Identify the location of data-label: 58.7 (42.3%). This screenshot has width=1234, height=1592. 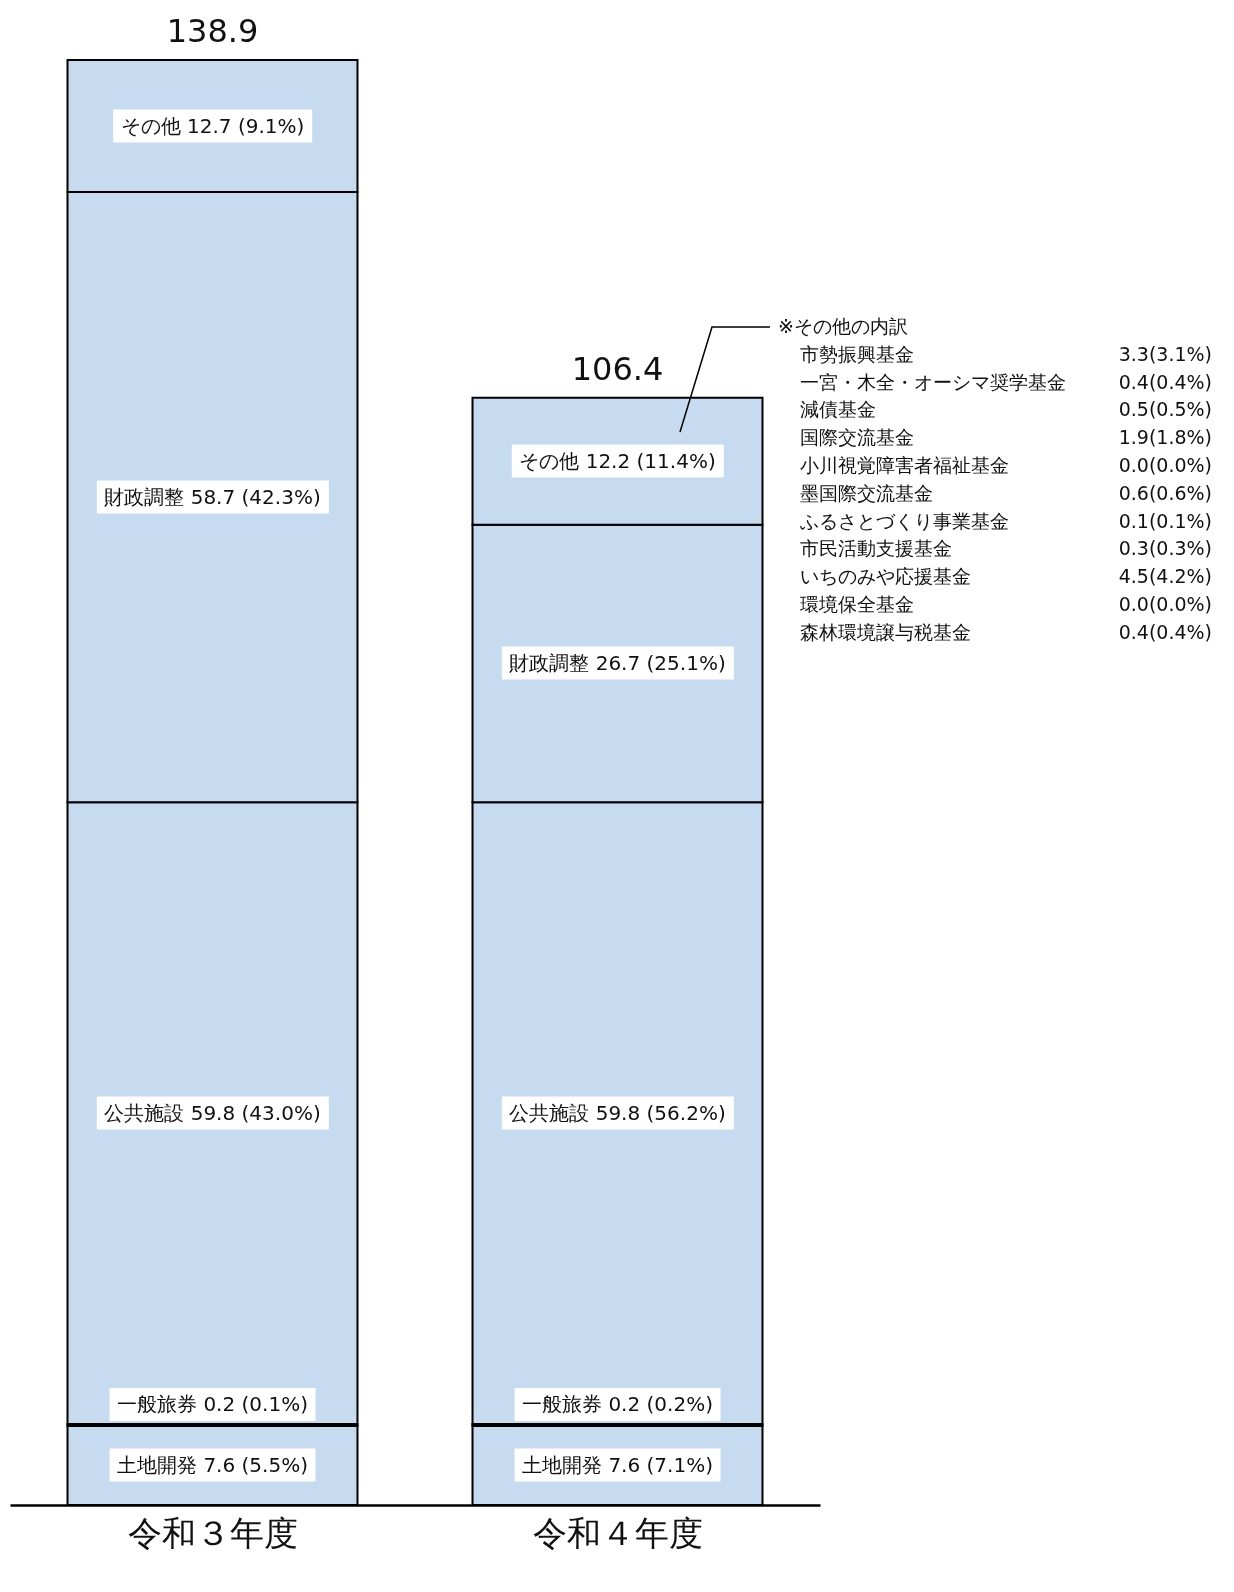
(255, 496).